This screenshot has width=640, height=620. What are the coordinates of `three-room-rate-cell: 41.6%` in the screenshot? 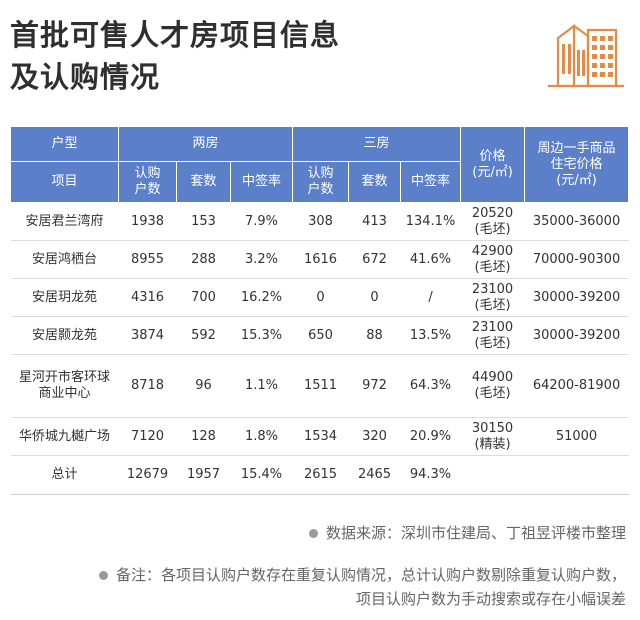 It's located at (430, 259).